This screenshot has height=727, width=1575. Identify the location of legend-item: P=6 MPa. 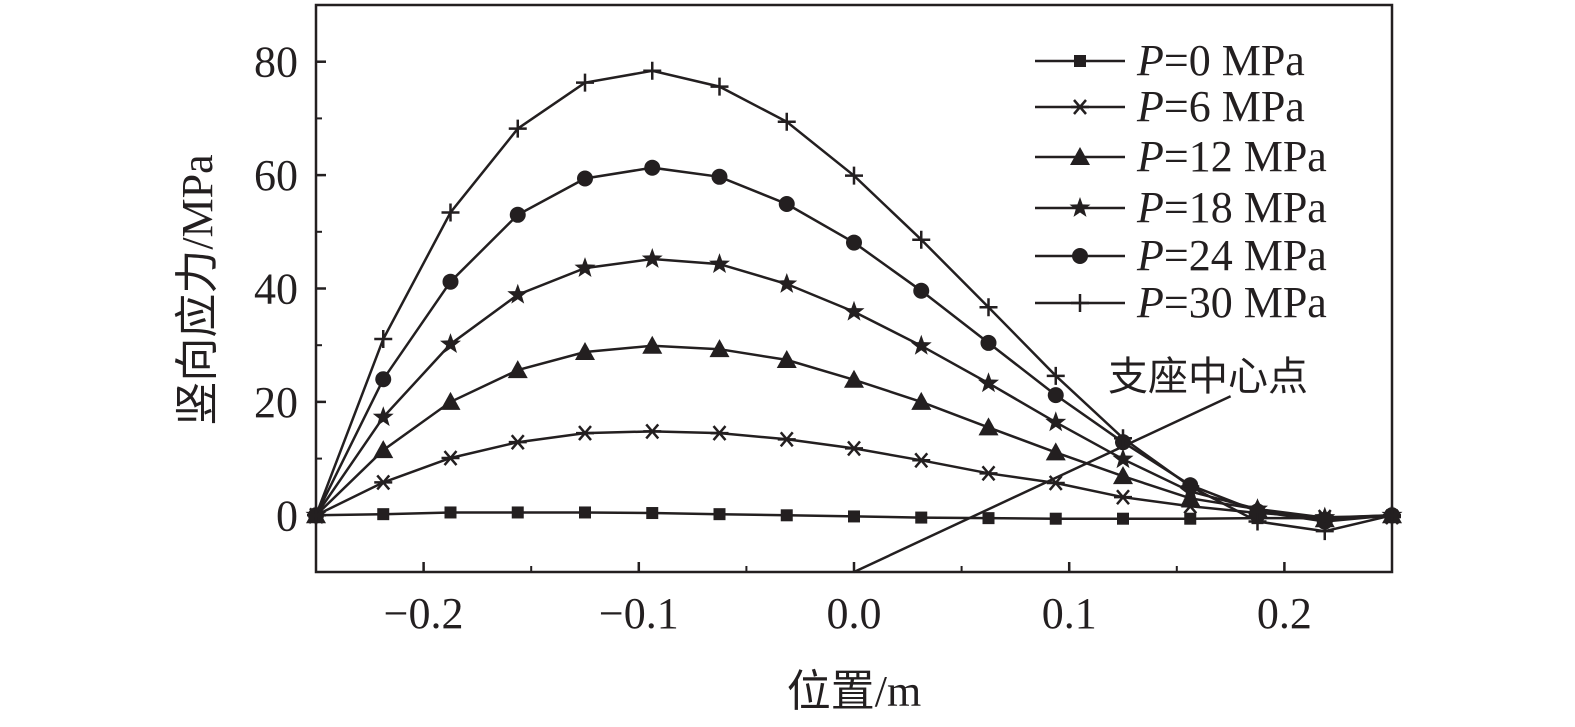
(1170, 106).